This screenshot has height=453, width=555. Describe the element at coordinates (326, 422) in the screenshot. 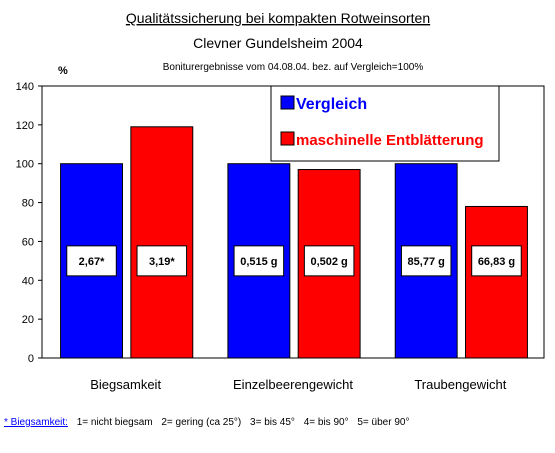

I see `footnote-item: 4= bis 90°` at that location.